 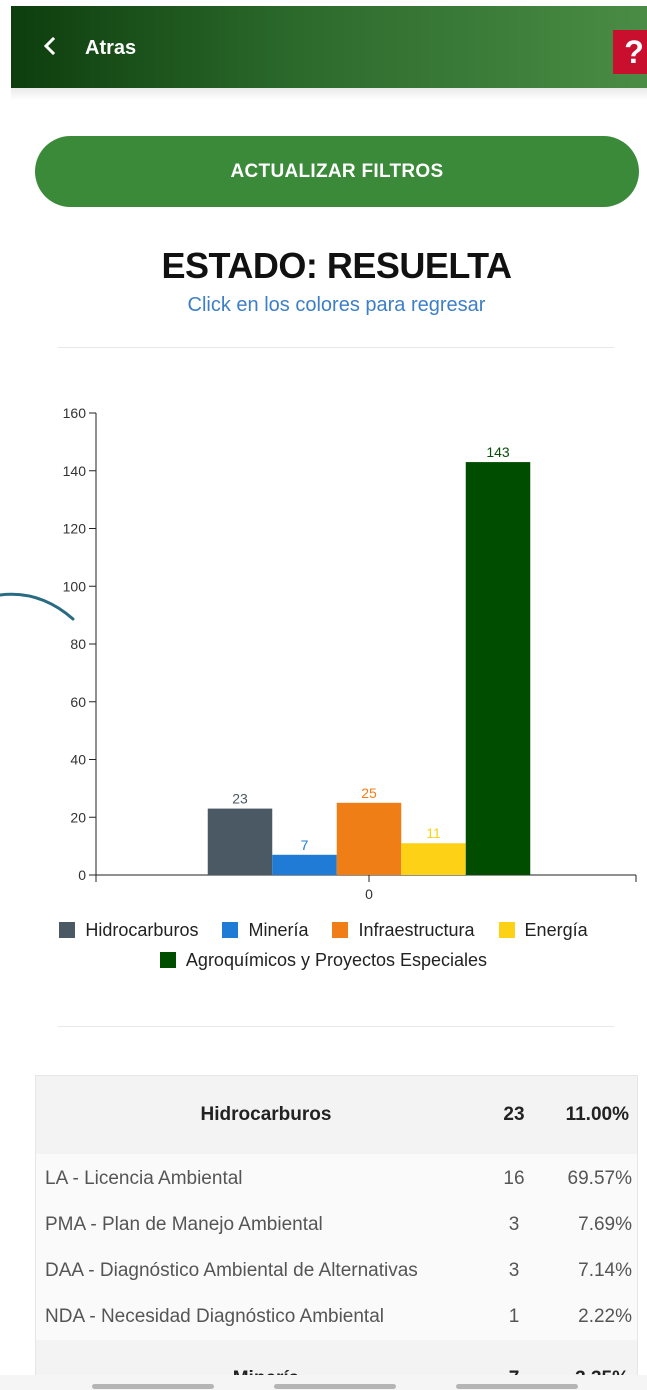 I want to click on bar-minería, so click(x=304, y=864).